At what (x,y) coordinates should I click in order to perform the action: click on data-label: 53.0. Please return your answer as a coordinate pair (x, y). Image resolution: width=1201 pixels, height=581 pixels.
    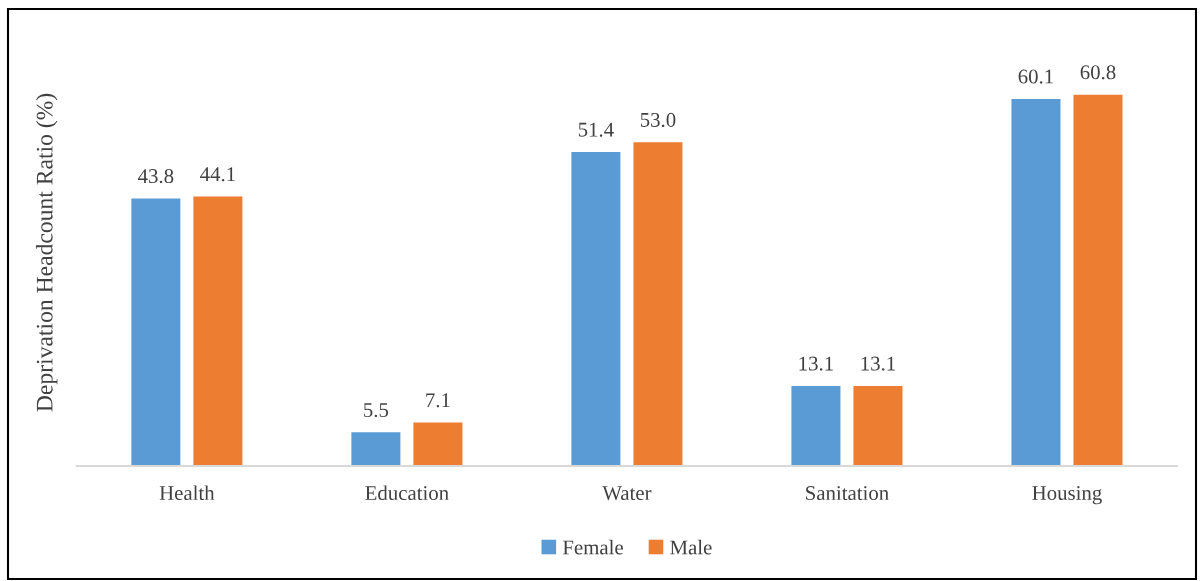
    Looking at the image, I should click on (658, 120).